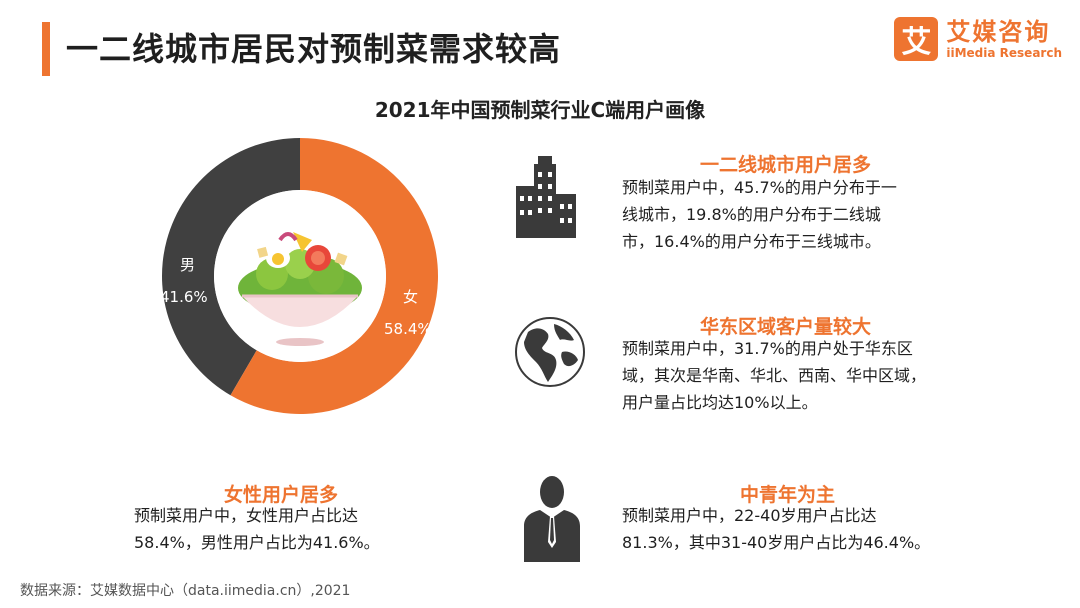  What do you see at coordinates (552, 519) in the screenshot?
I see `businessman-icon` at bounding box center [552, 519].